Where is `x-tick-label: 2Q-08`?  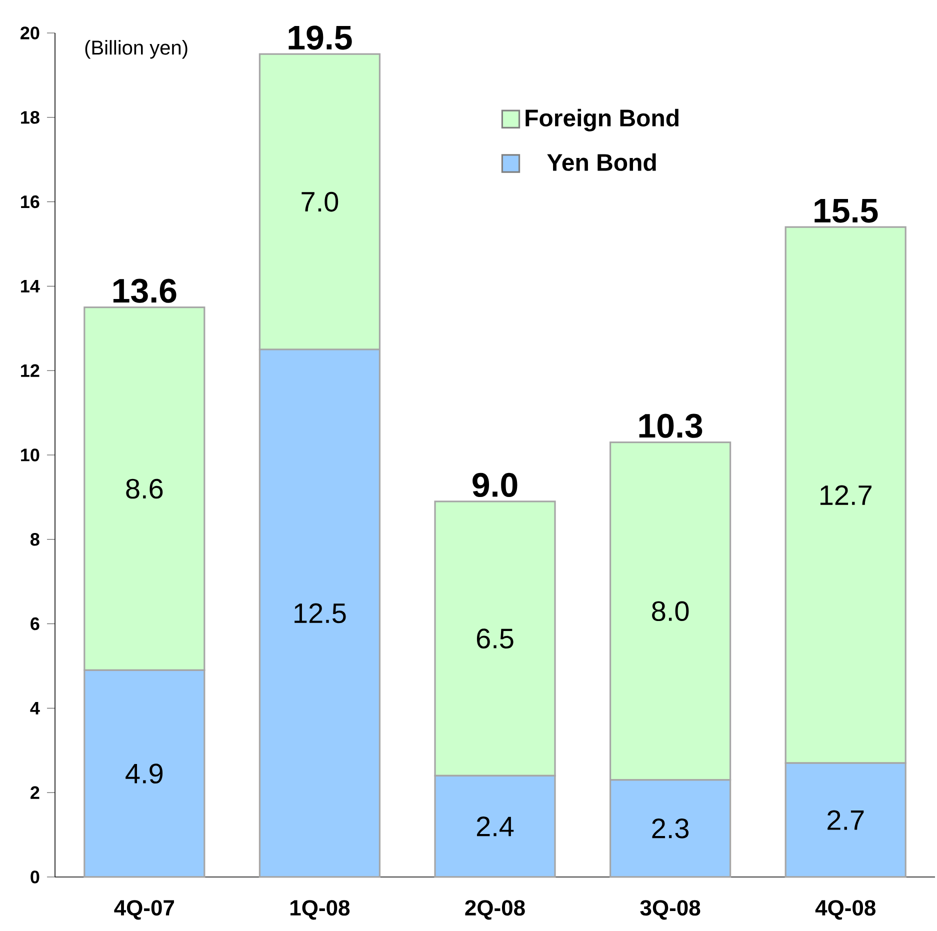
x-tick-label: 2Q-08 is located at coordinates (495, 910).